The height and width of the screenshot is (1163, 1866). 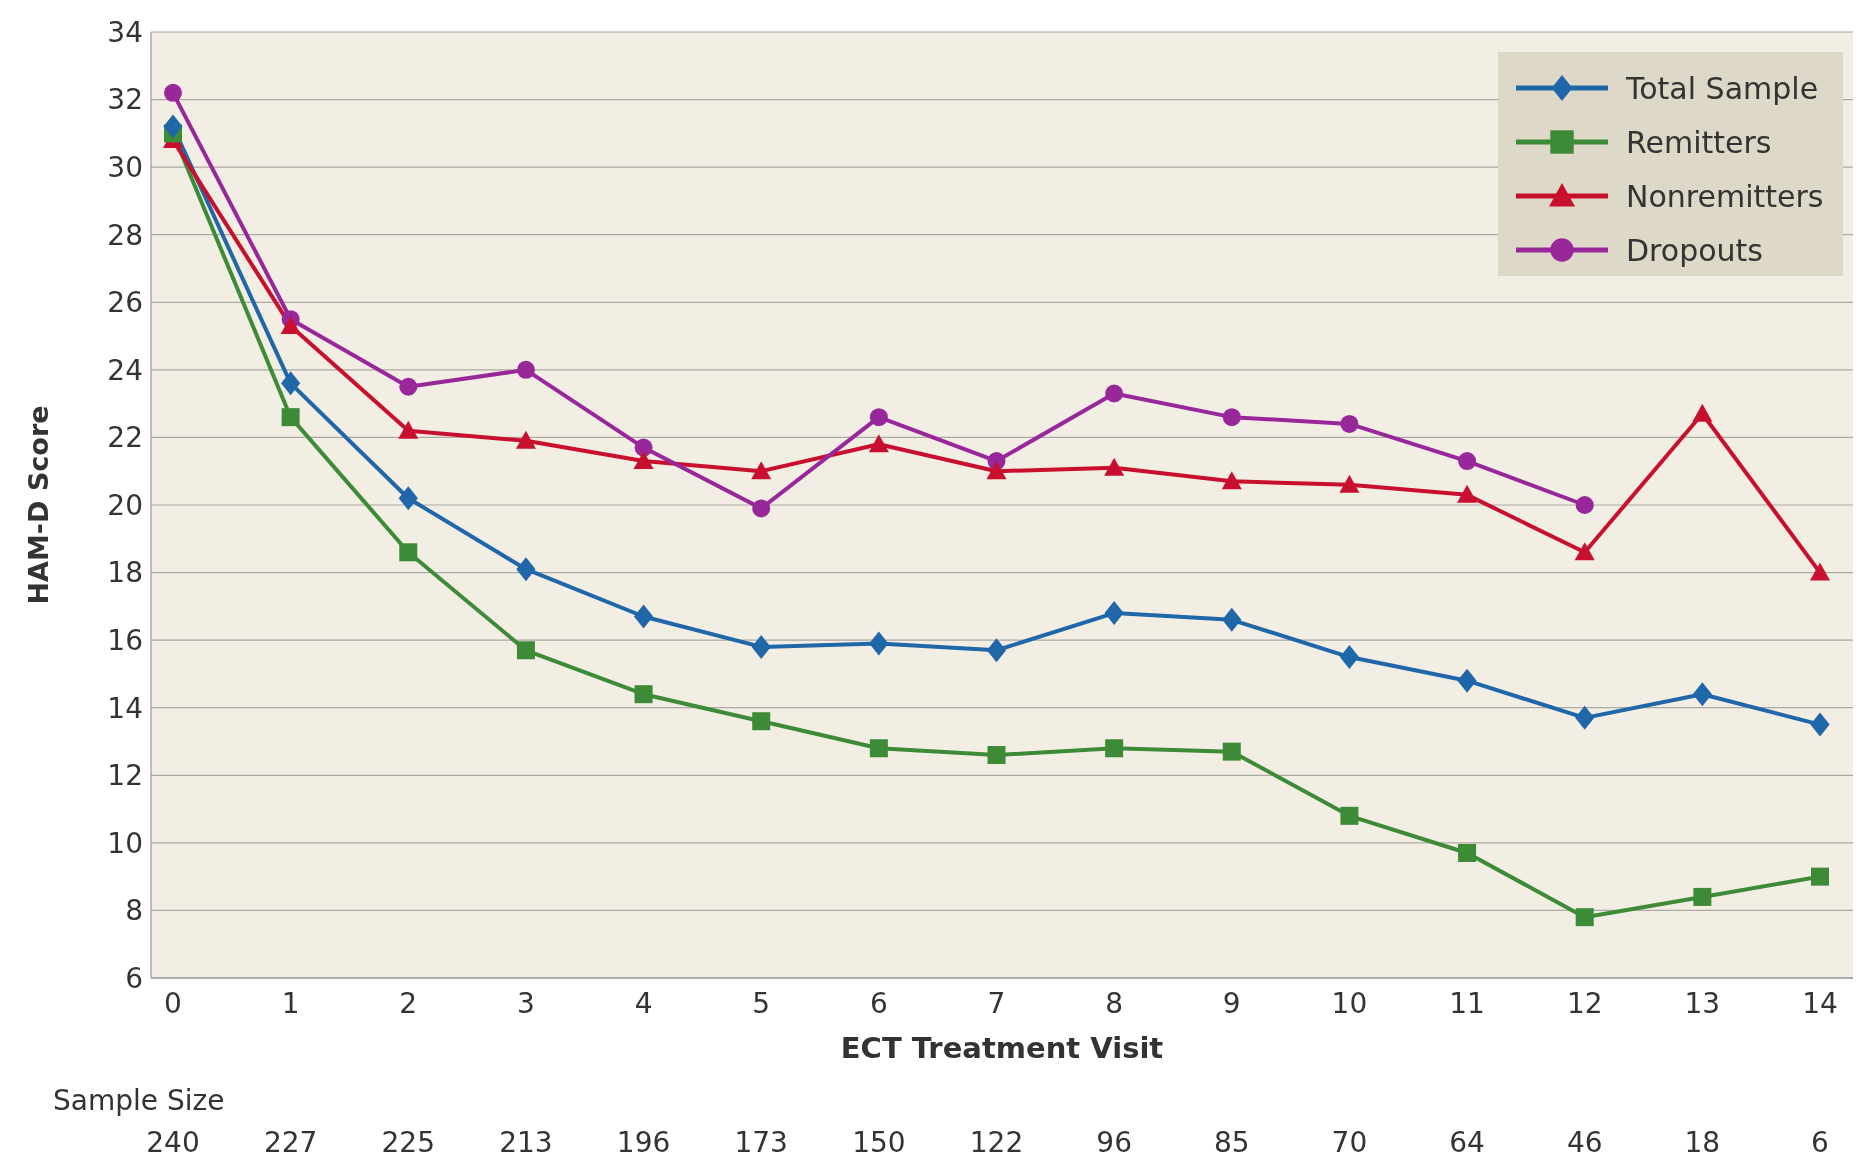 I want to click on y-tick-label: 24, so click(x=125, y=370).